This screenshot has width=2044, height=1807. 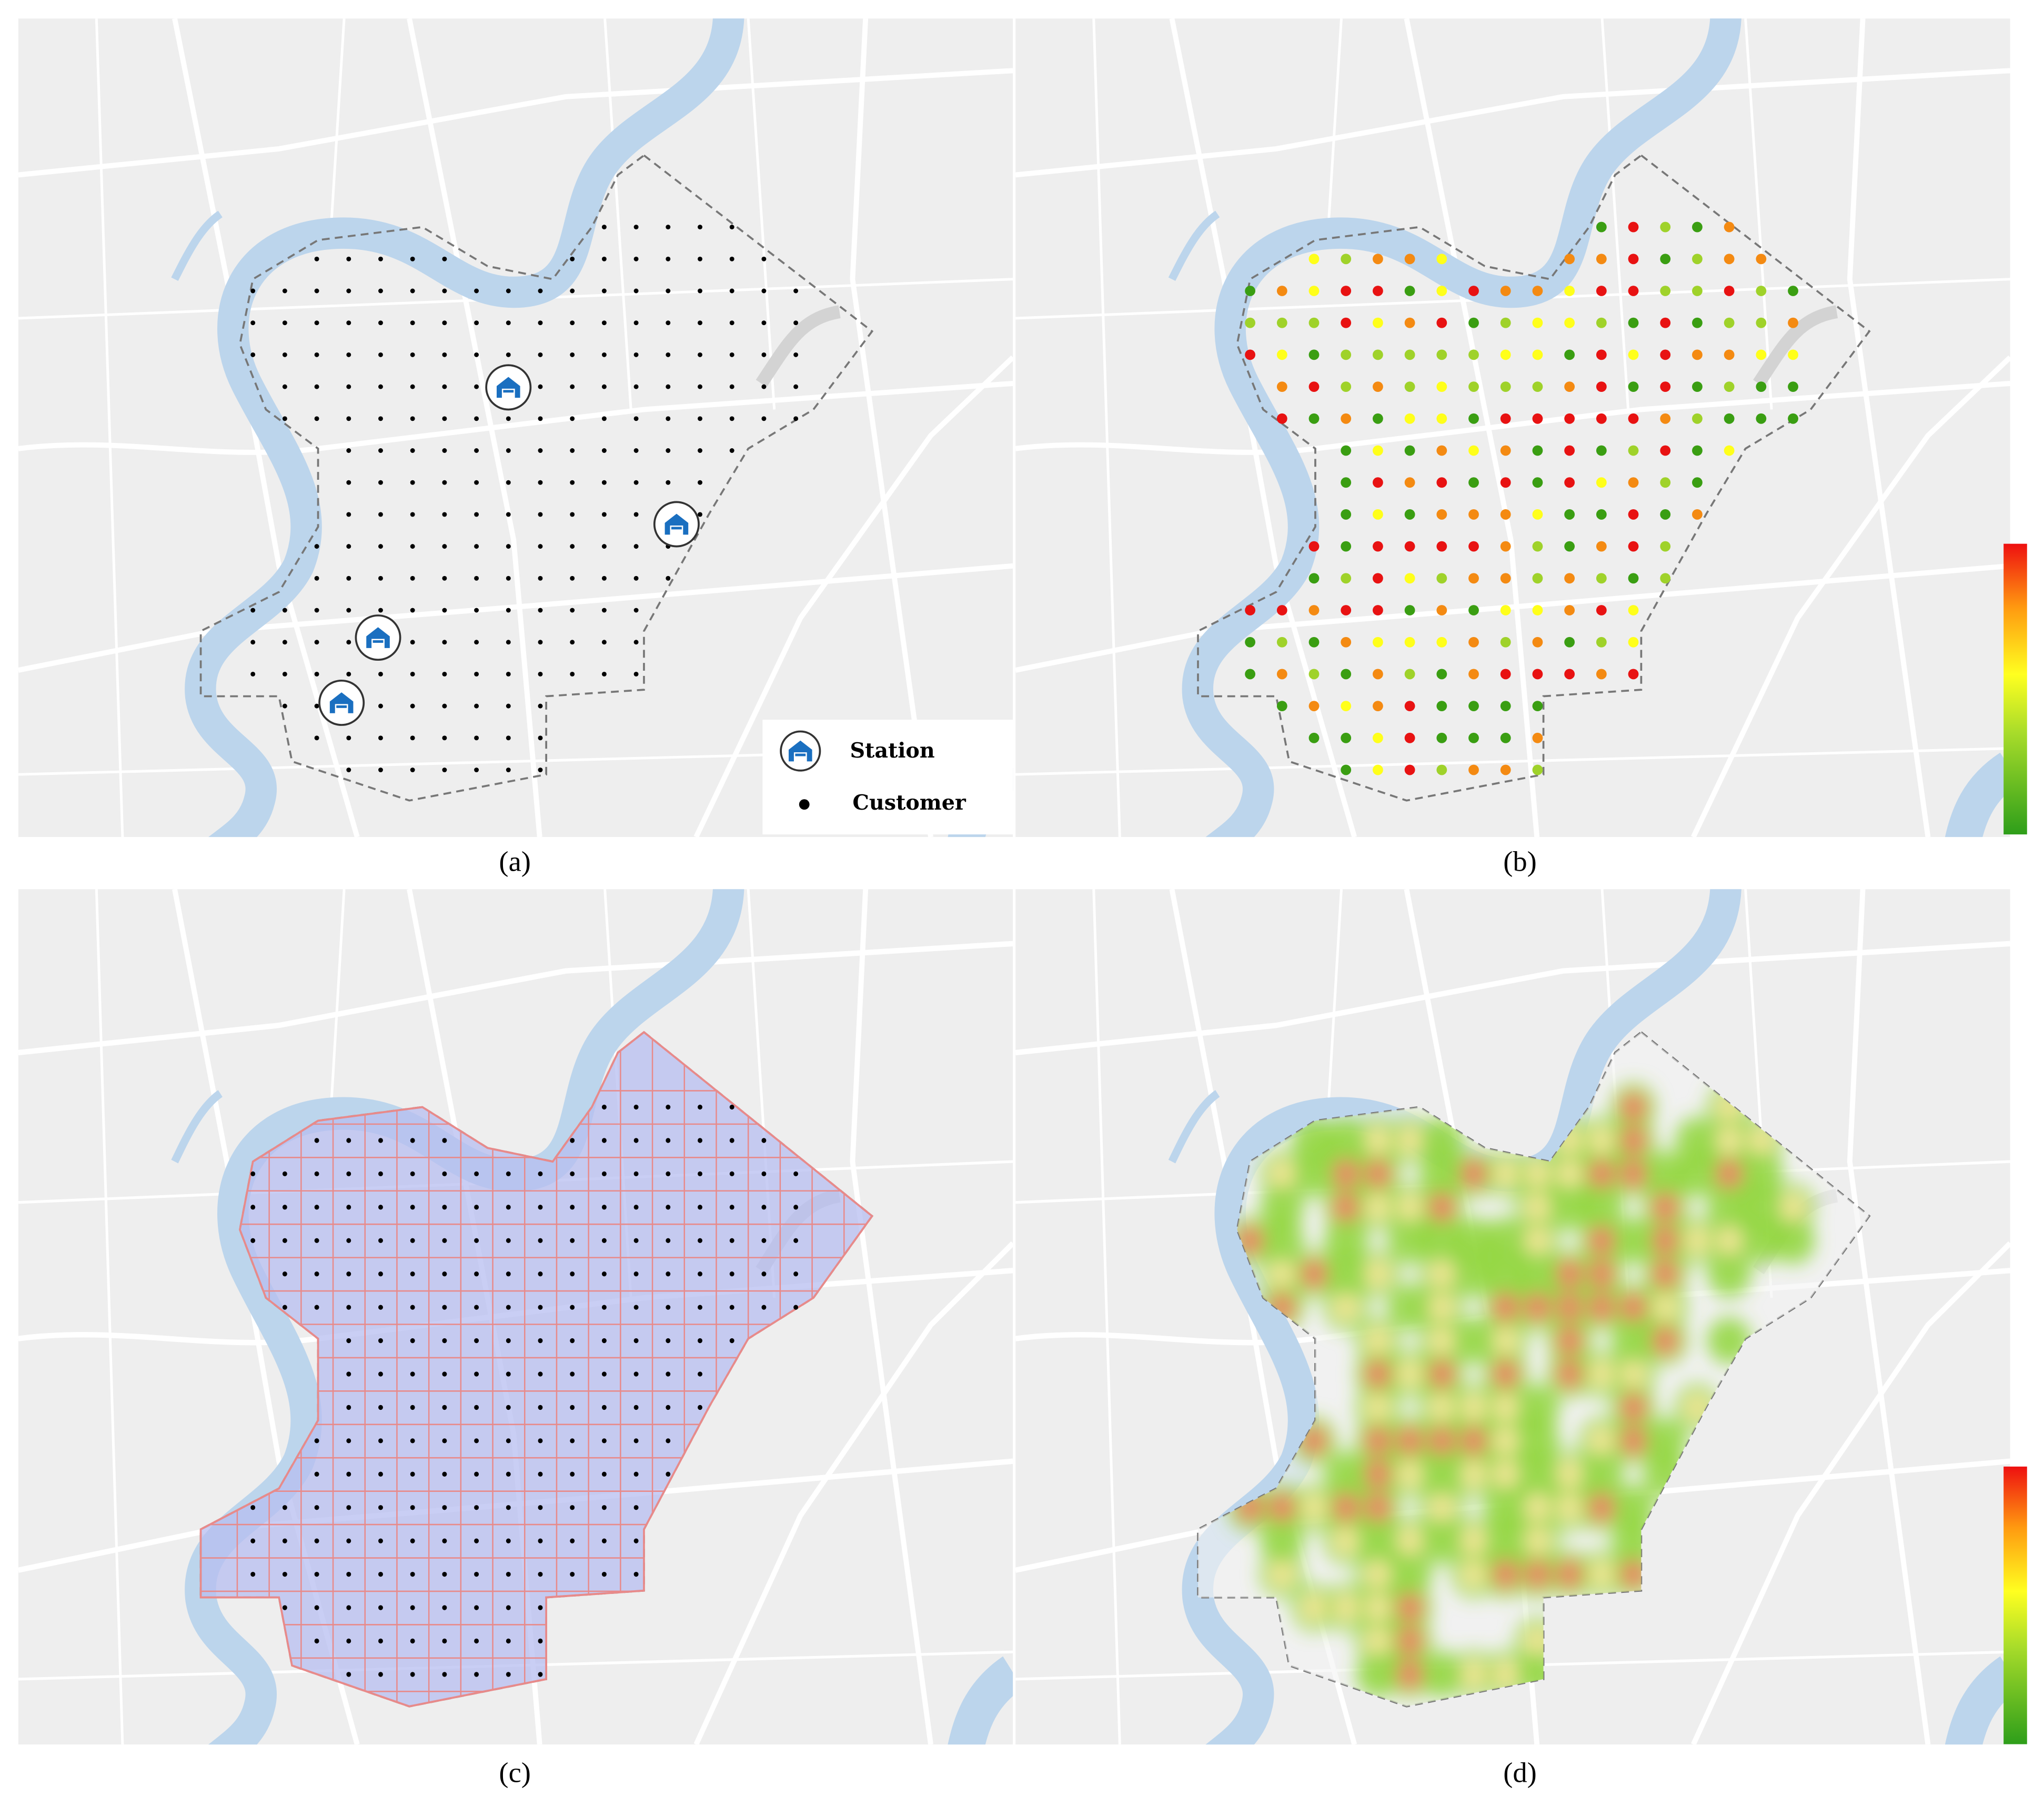 What do you see at coordinates (508, 388) in the screenshot?
I see `station` at bounding box center [508, 388].